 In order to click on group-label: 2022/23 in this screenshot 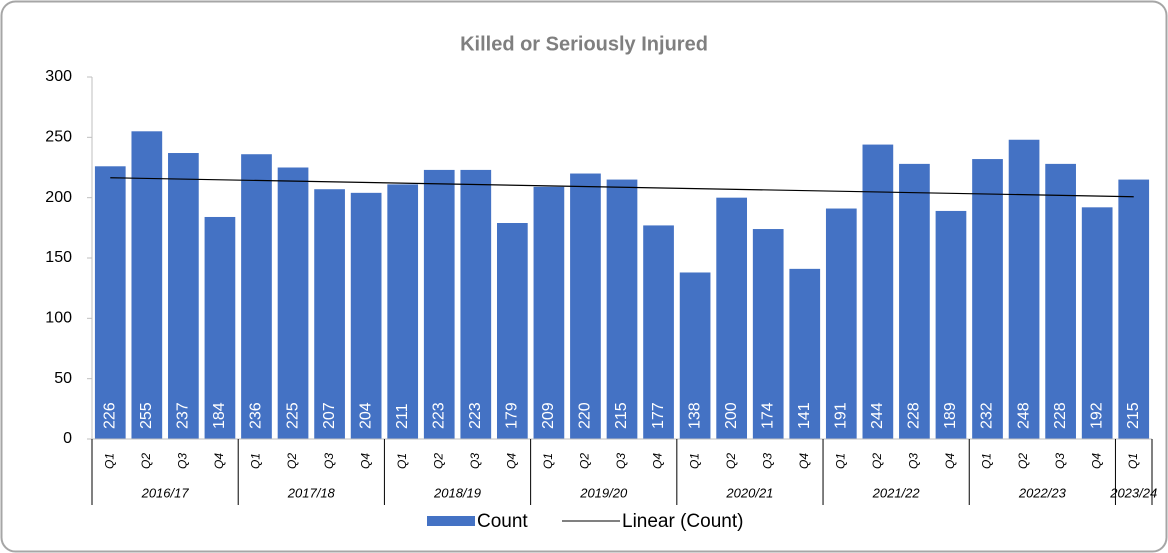, I will do `click(1042, 492)`.